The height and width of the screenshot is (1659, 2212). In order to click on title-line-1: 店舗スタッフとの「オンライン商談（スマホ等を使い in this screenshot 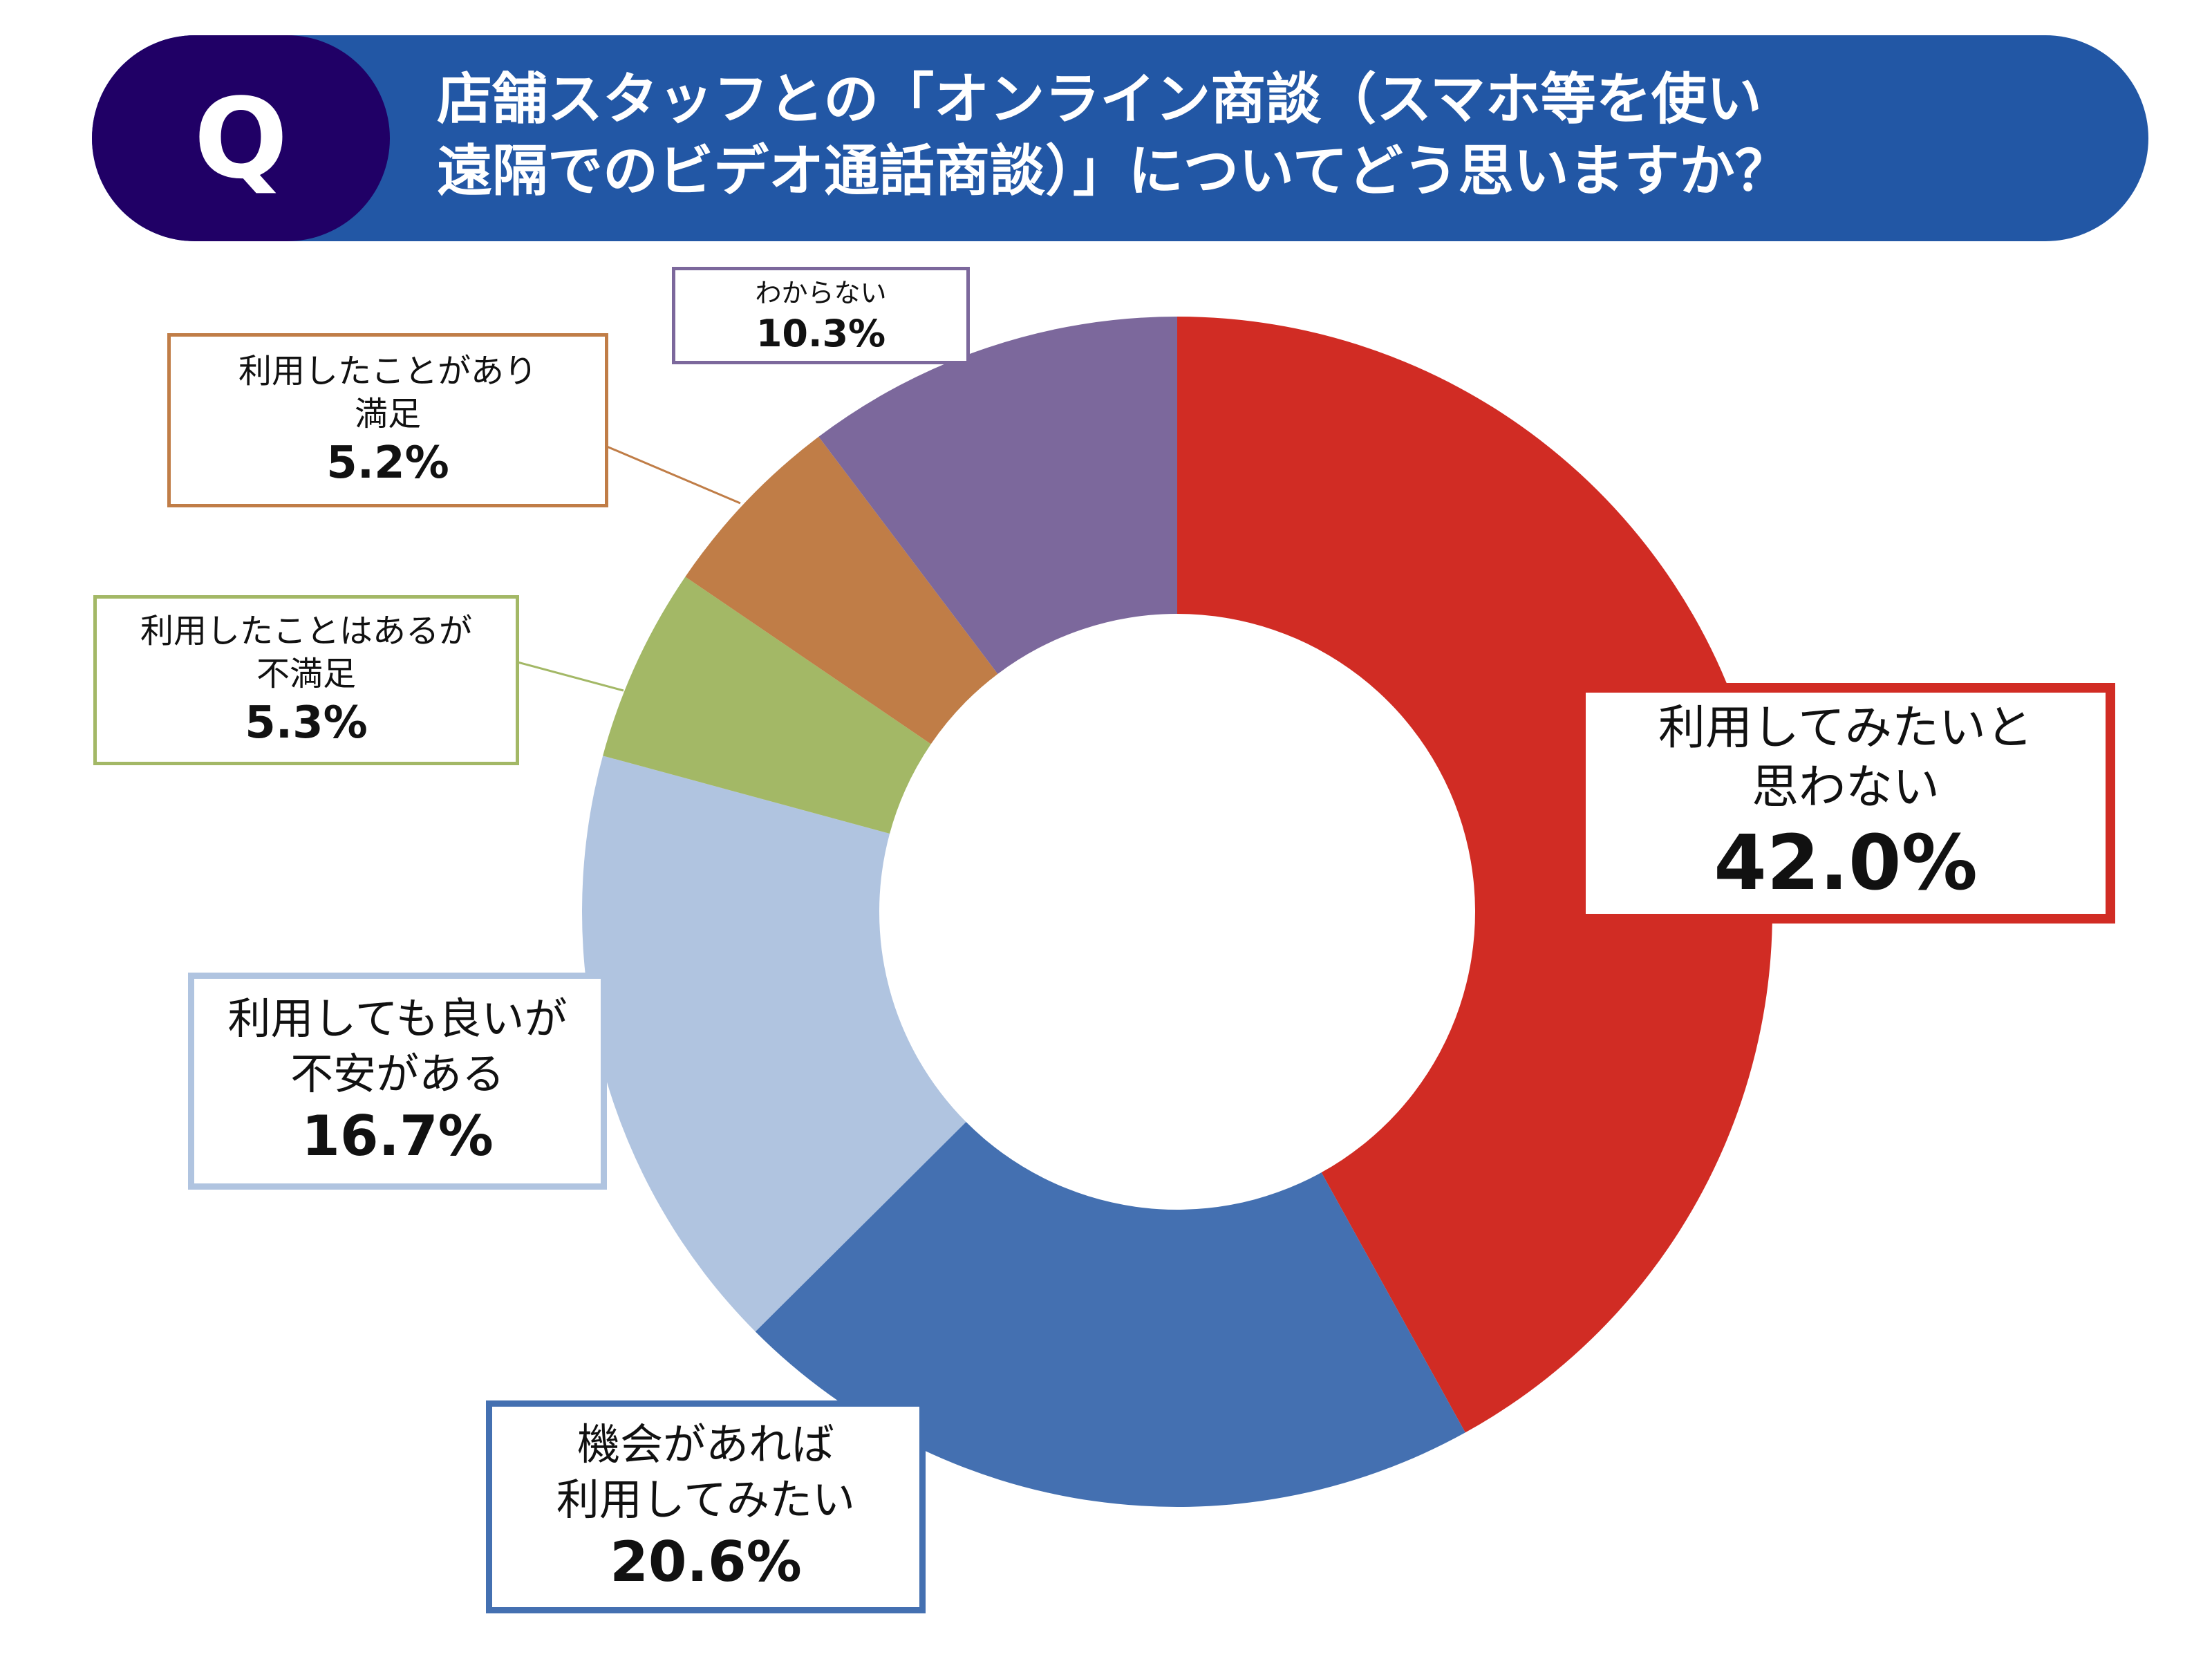, I will do `click(1099, 99)`.